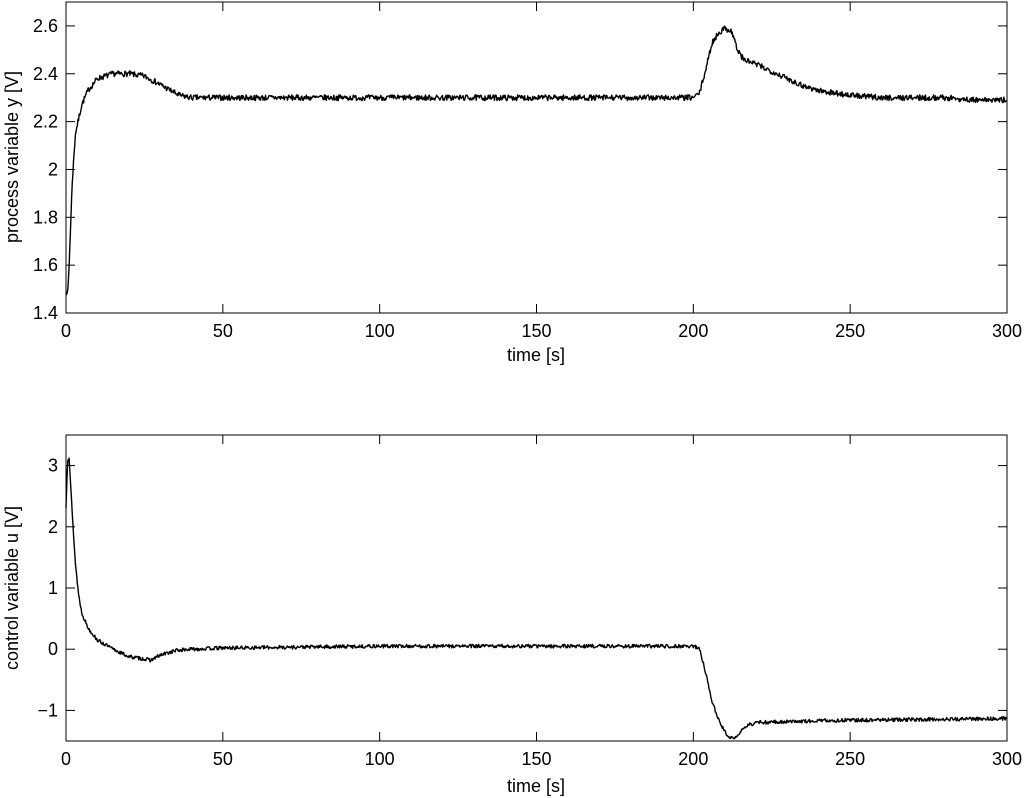  What do you see at coordinates (45, 217) in the screenshot?
I see `y-tick-label: 1.8` at bounding box center [45, 217].